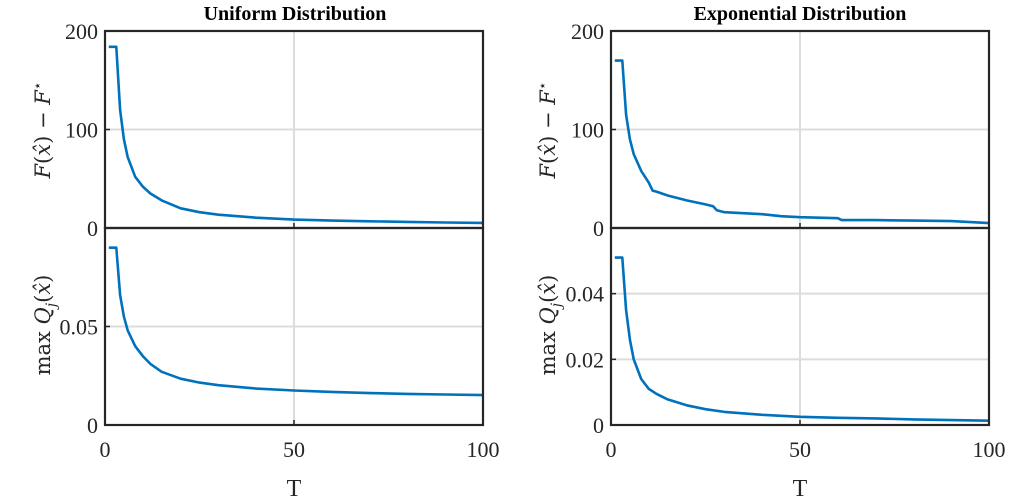 The height and width of the screenshot is (503, 1015). Describe the element at coordinates (585, 359) in the screenshot. I see `exponential-bottom-ytick-label: 0.02` at that location.